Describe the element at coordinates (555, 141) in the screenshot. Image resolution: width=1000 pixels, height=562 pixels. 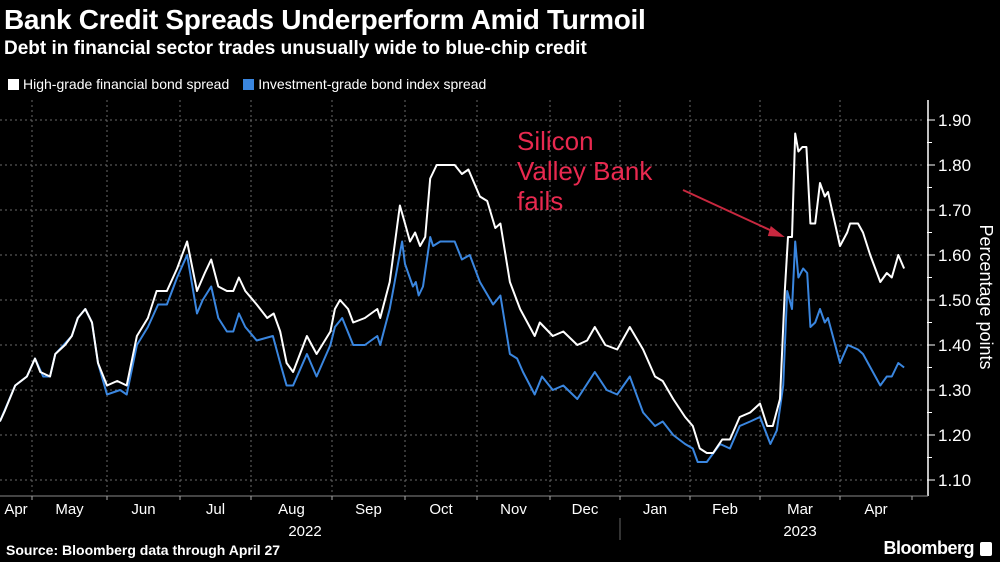
I see `annotation-text: Silicon` at that location.